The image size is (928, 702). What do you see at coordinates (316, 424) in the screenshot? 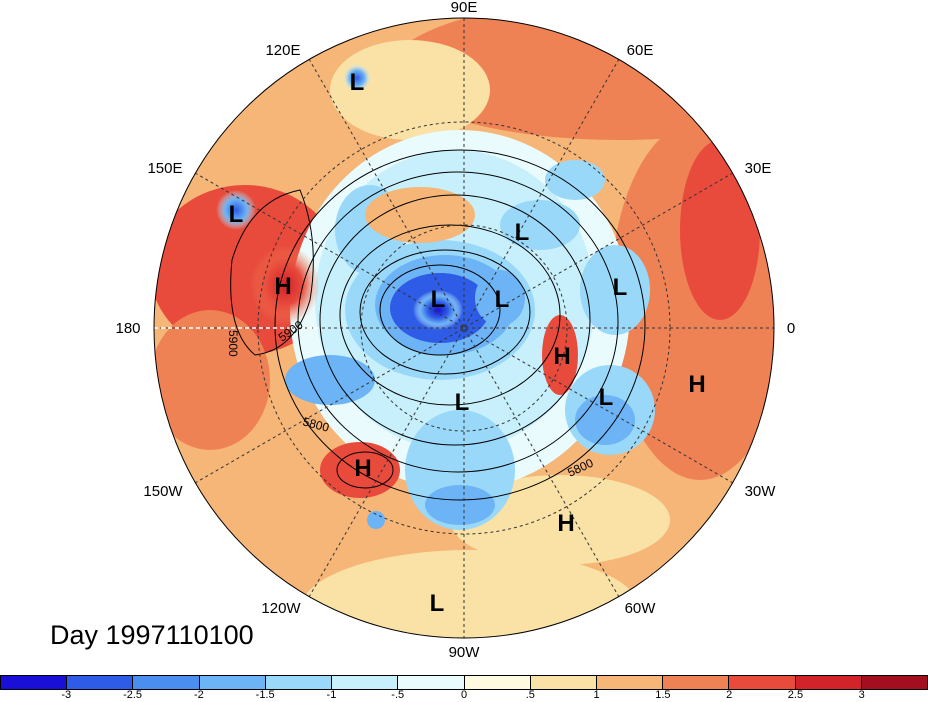
I see `contour-label: 5800` at bounding box center [316, 424].